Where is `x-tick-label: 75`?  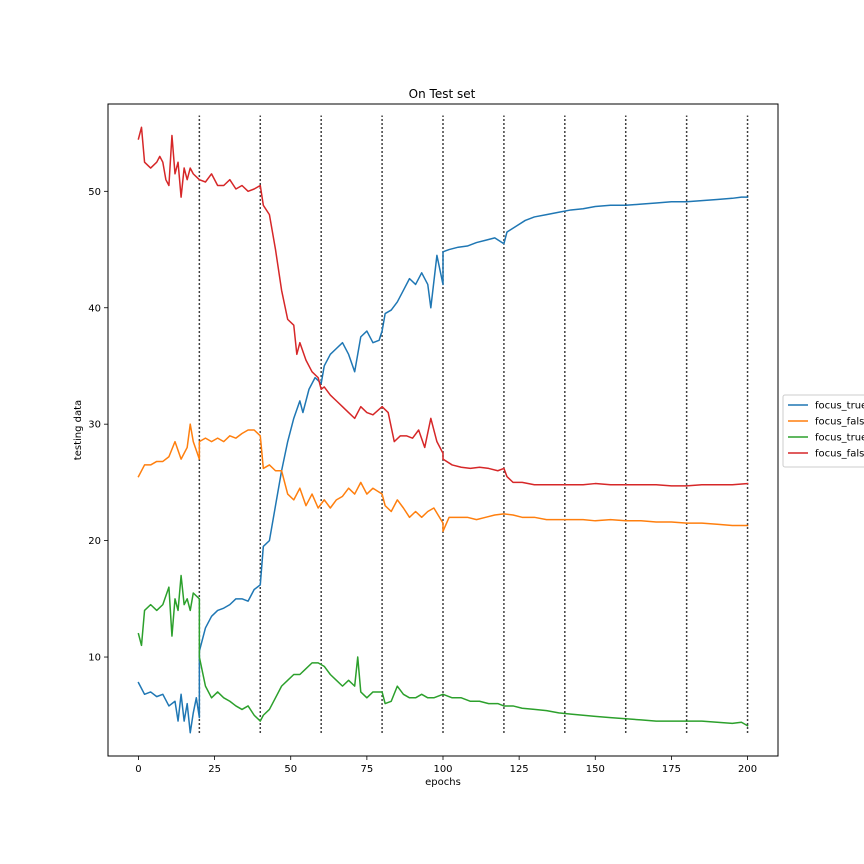
x-tick-label: 75 is located at coordinates (366, 769).